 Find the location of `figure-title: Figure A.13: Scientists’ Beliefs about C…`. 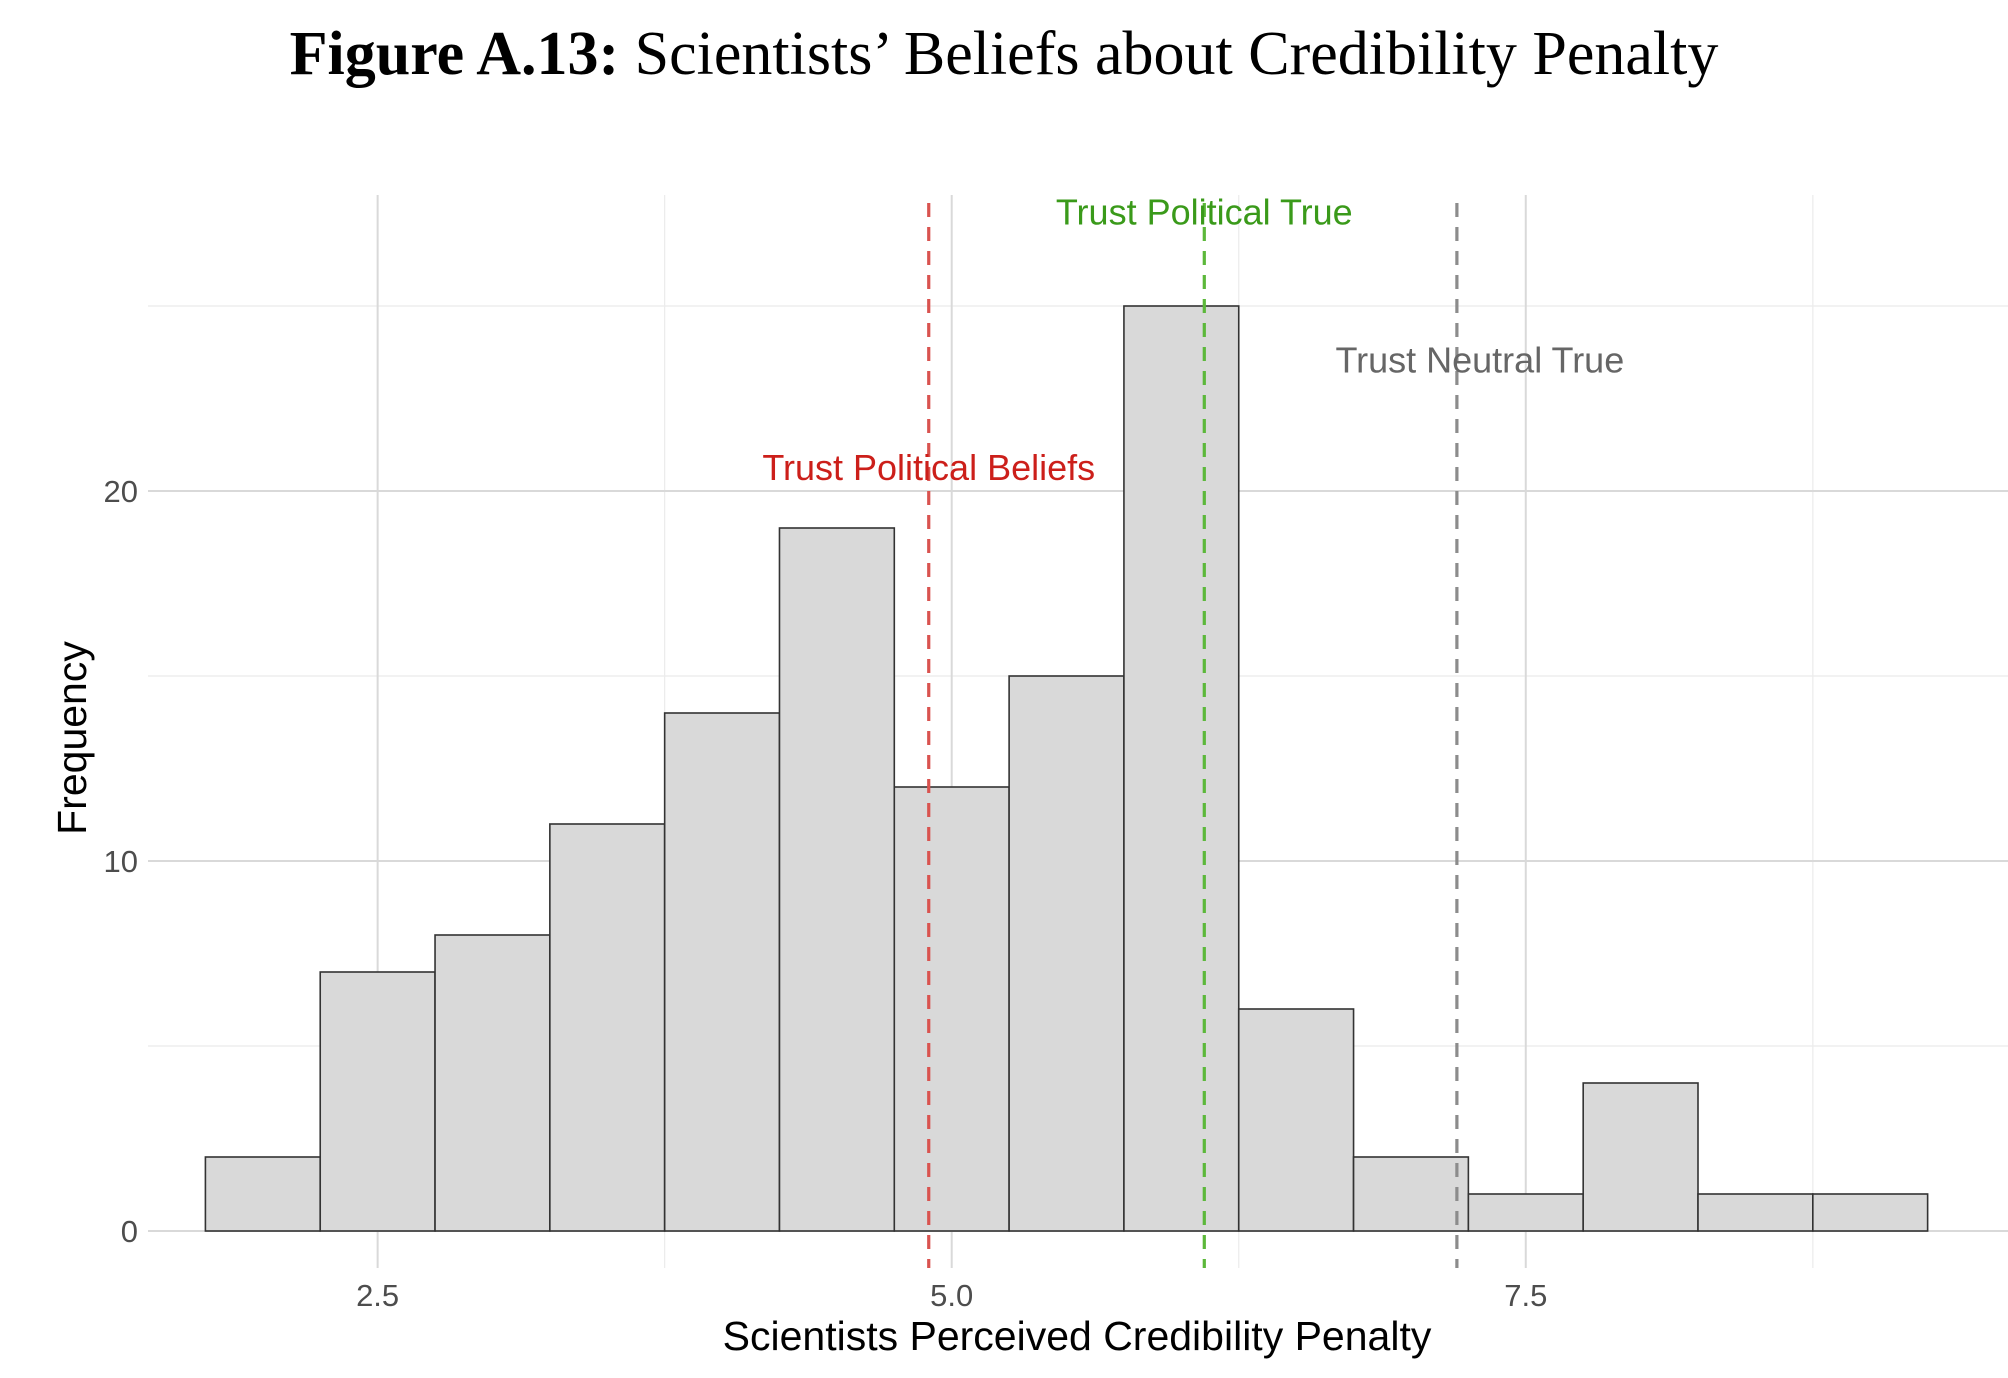

figure-title: Figure A.13: Scientists’ Beliefs about C… is located at coordinates (1004, 54).